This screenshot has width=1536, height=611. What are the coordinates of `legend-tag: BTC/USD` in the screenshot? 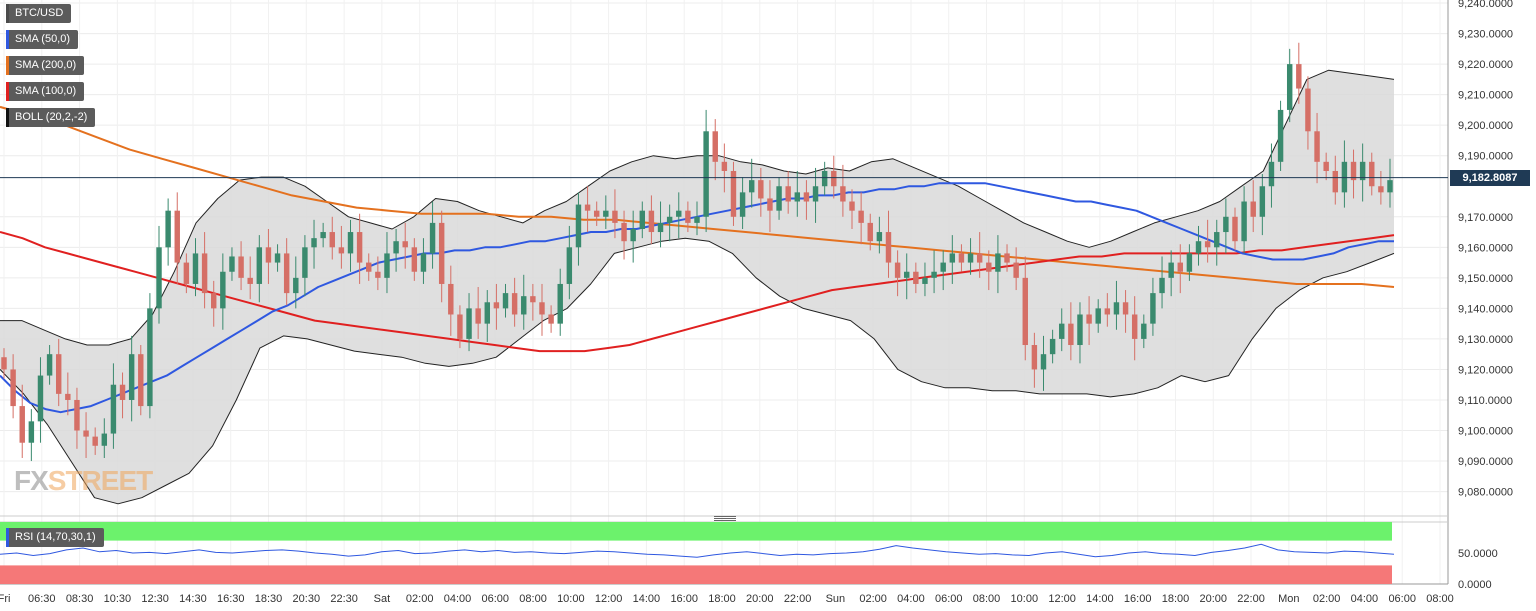 It's located at (39, 13).